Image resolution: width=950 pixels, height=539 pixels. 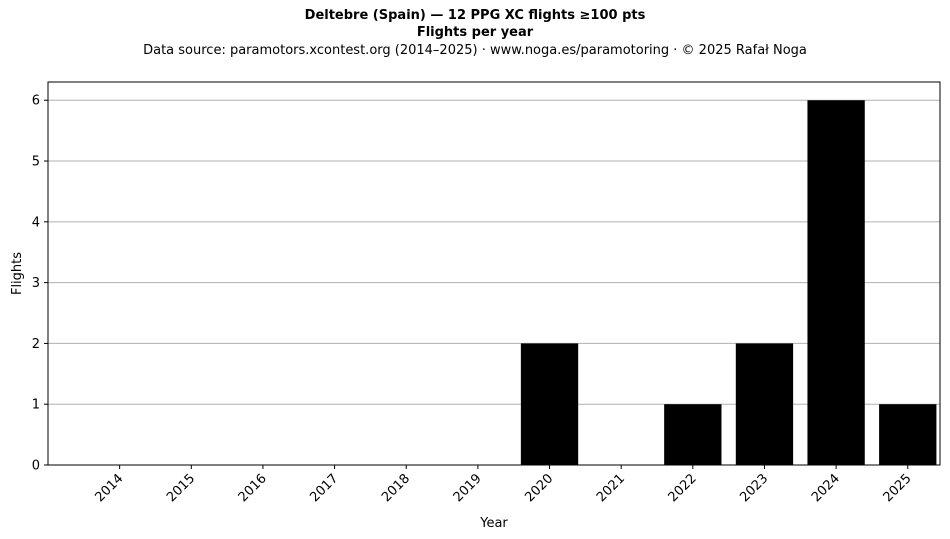 I want to click on y-tick-label: 2, so click(x=36, y=344).